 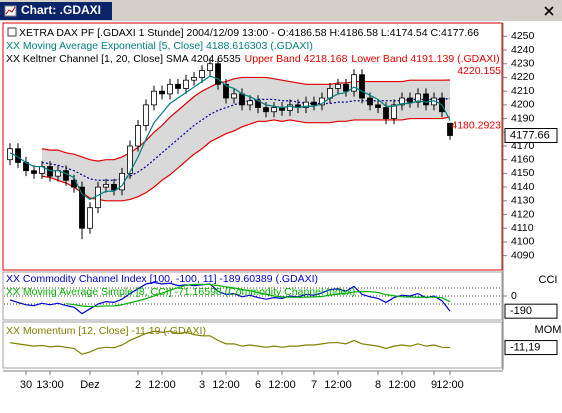 I want to click on x-tick-label: 13:00, so click(x=50, y=385).